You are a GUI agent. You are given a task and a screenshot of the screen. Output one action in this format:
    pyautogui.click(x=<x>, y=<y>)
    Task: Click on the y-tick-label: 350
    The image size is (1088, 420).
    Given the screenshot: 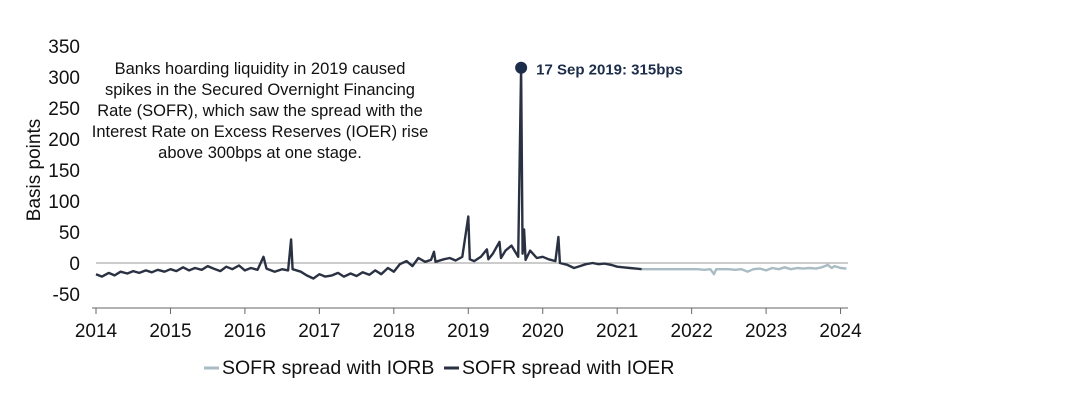 What is the action you would take?
    pyautogui.click(x=64, y=47)
    